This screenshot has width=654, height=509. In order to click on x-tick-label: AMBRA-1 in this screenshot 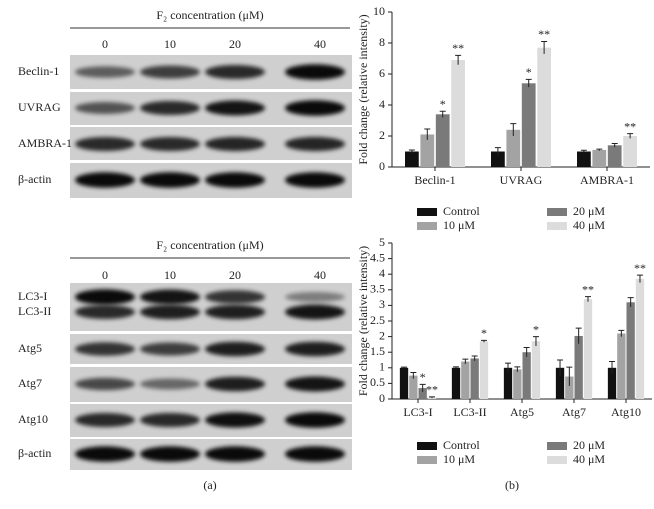, I will do `click(607, 180)`.